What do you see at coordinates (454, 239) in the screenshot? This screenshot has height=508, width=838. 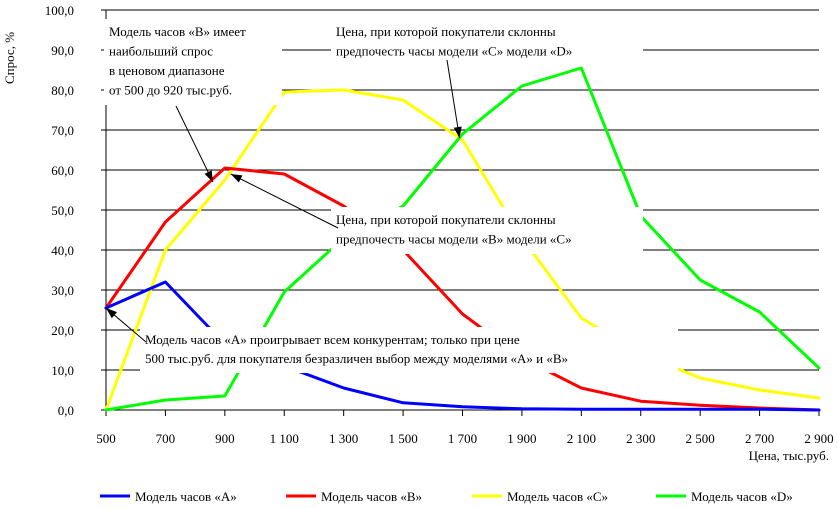 I see `annotation-text: предпочесть часы модели «В» модели «С»` at bounding box center [454, 239].